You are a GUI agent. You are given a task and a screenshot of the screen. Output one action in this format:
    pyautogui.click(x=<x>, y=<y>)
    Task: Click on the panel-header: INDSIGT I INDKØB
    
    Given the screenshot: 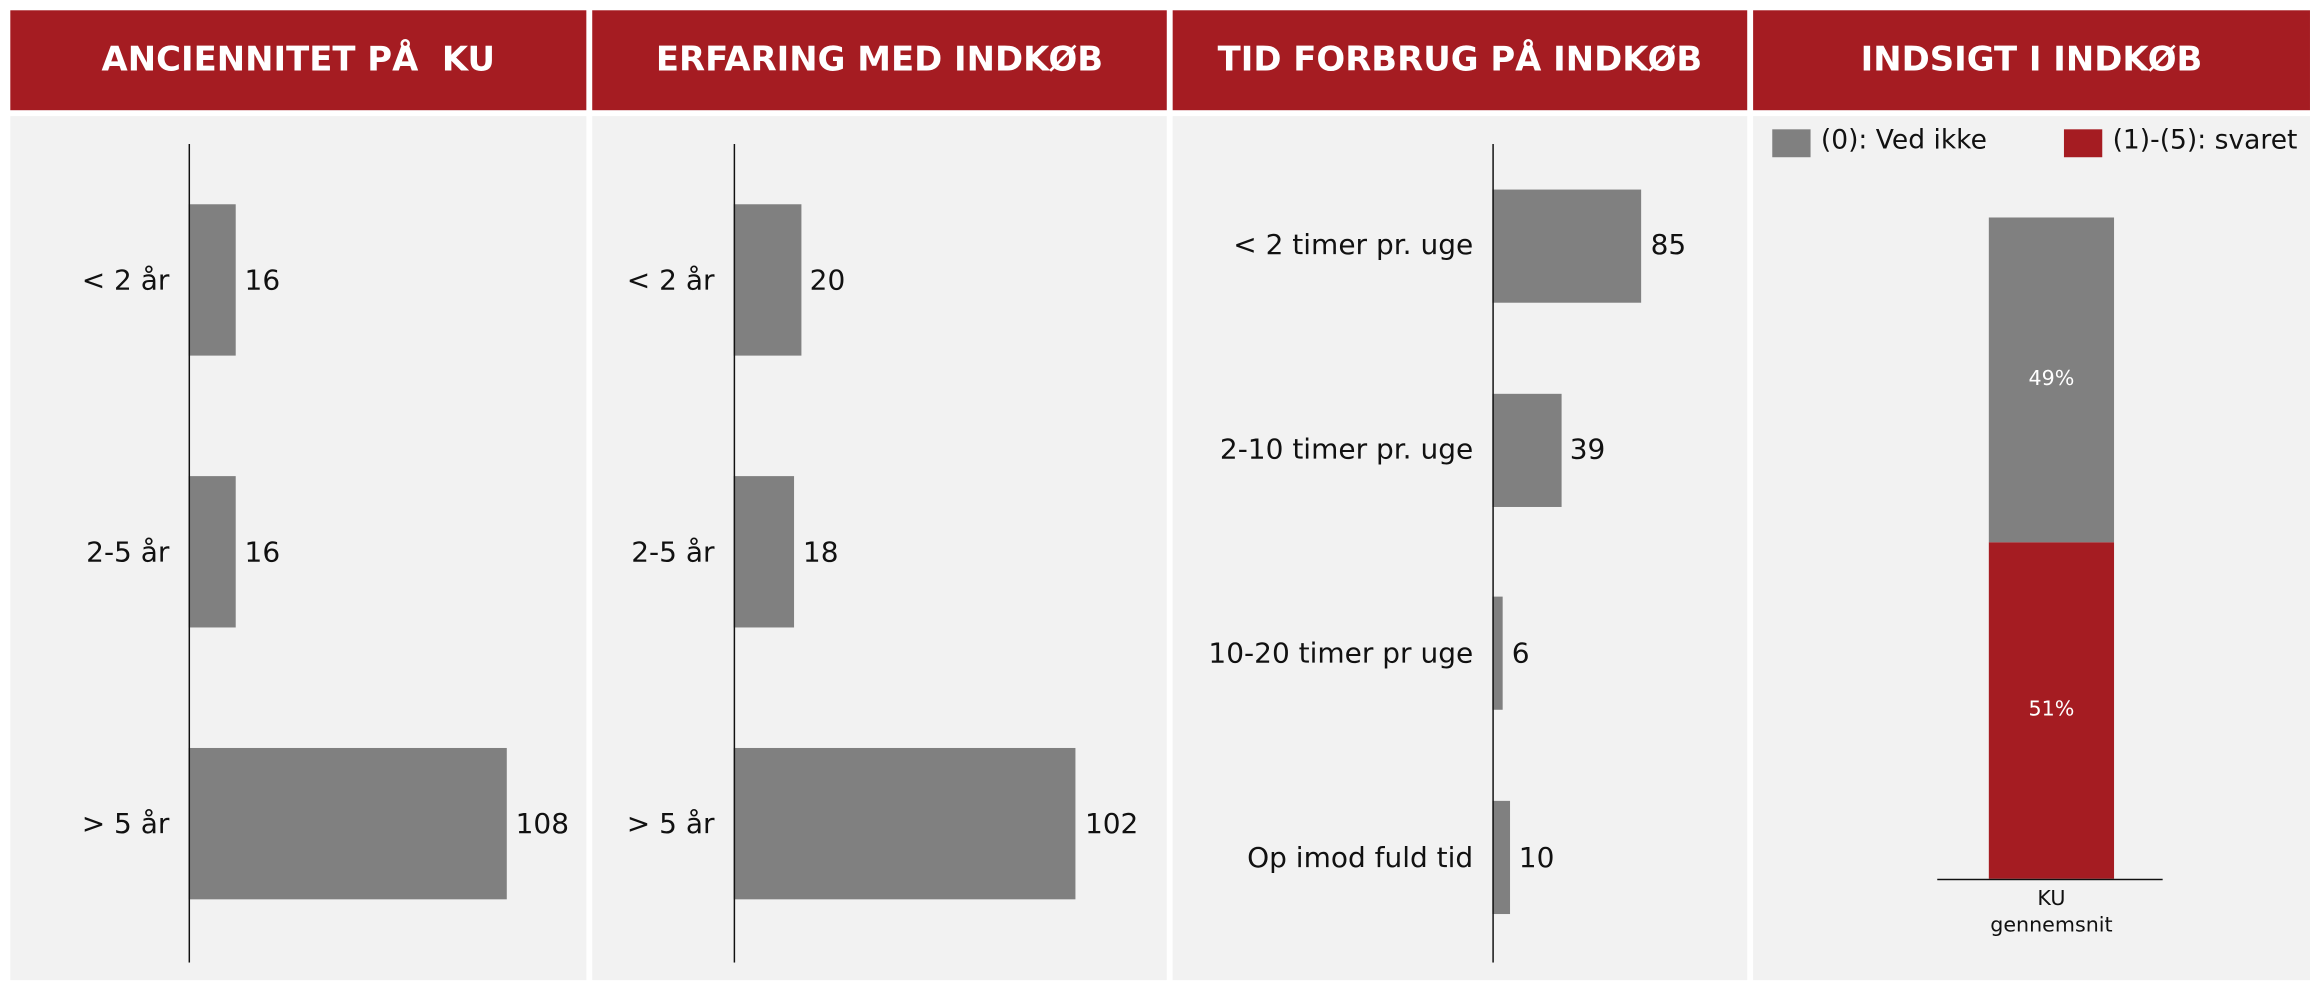 What is the action you would take?
    pyautogui.click(x=2031, y=60)
    